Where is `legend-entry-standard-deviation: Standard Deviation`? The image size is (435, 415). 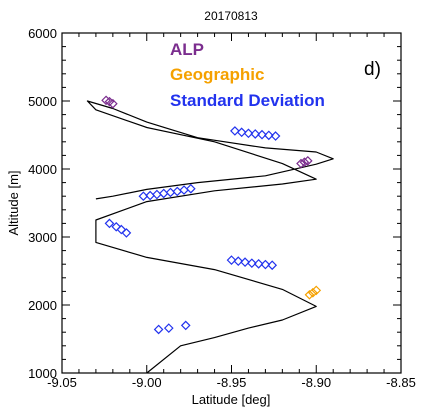 legend-entry-standard-deviation: Standard Deviation is located at coordinates (247, 100).